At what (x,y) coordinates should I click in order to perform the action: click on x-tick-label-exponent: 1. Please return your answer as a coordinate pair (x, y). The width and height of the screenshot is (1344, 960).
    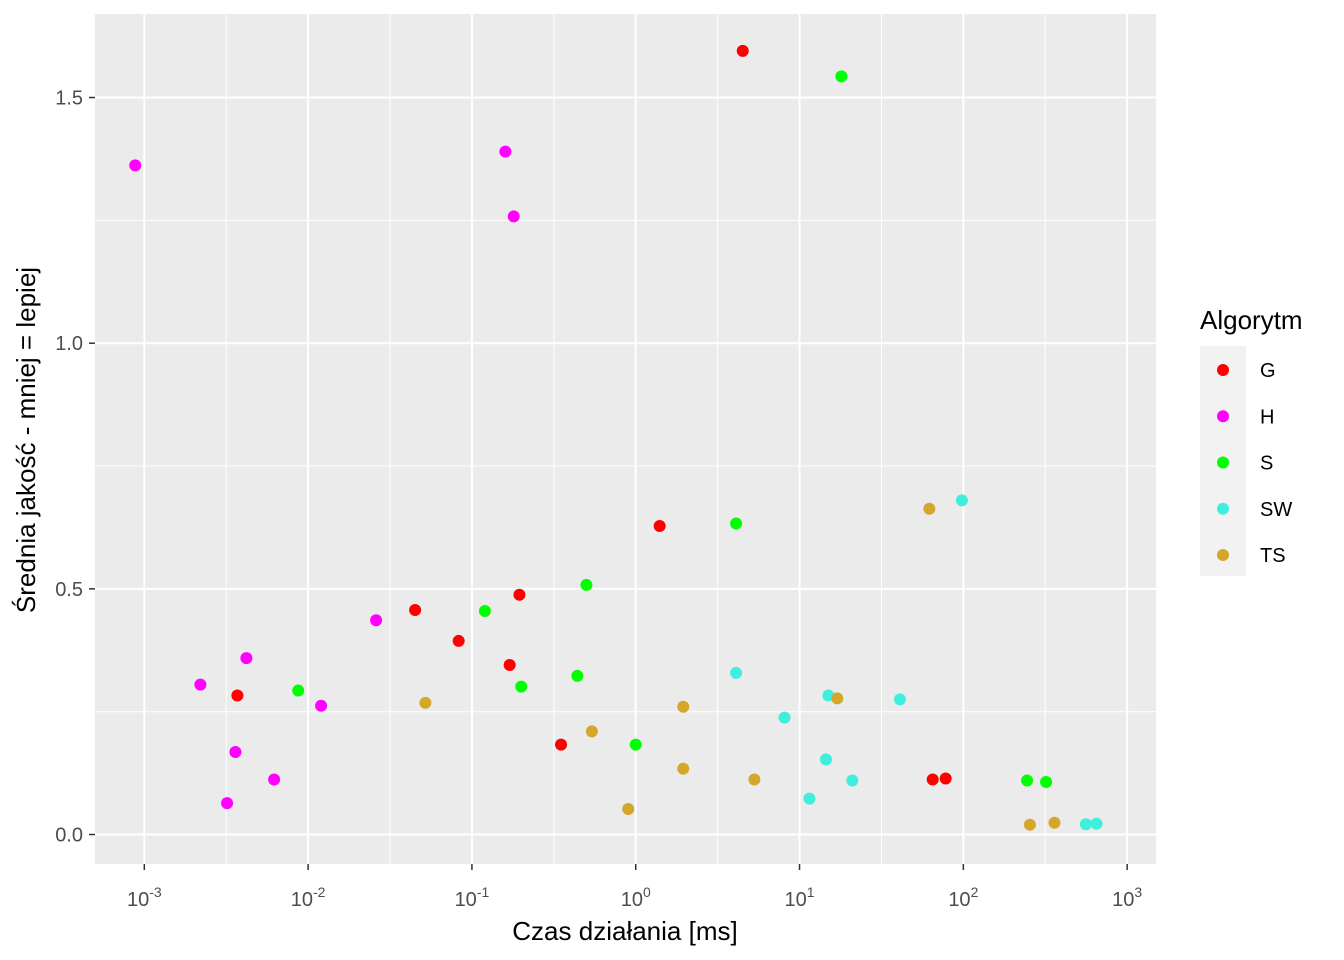
    Looking at the image, I should click on (811, 892).